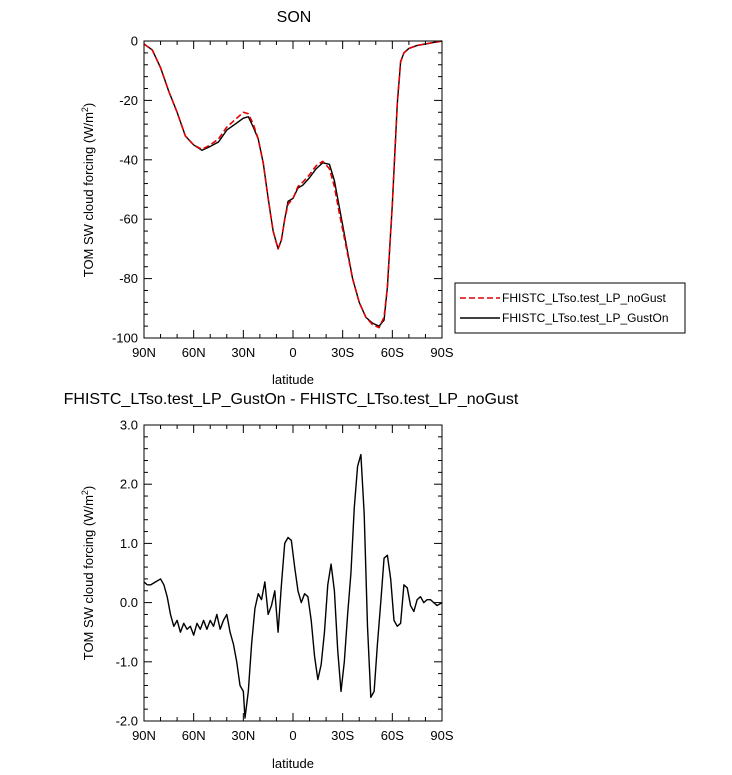 This screenshot has width=732, height=775. What do you see at coordinates (293, 379) in the screenshot?
I see `top-x-axis-title: latitude` at bounding box center [293, 379].